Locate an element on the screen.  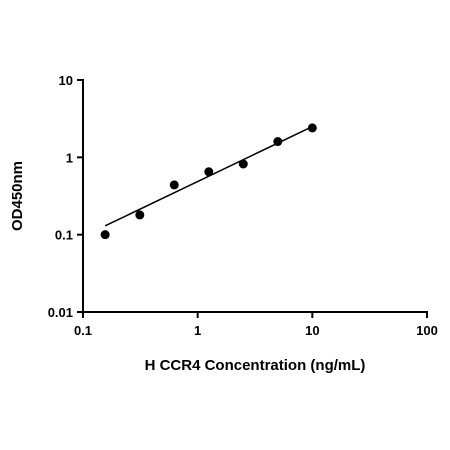
x-tick-label: 10 is located at coordinates (312, 330).